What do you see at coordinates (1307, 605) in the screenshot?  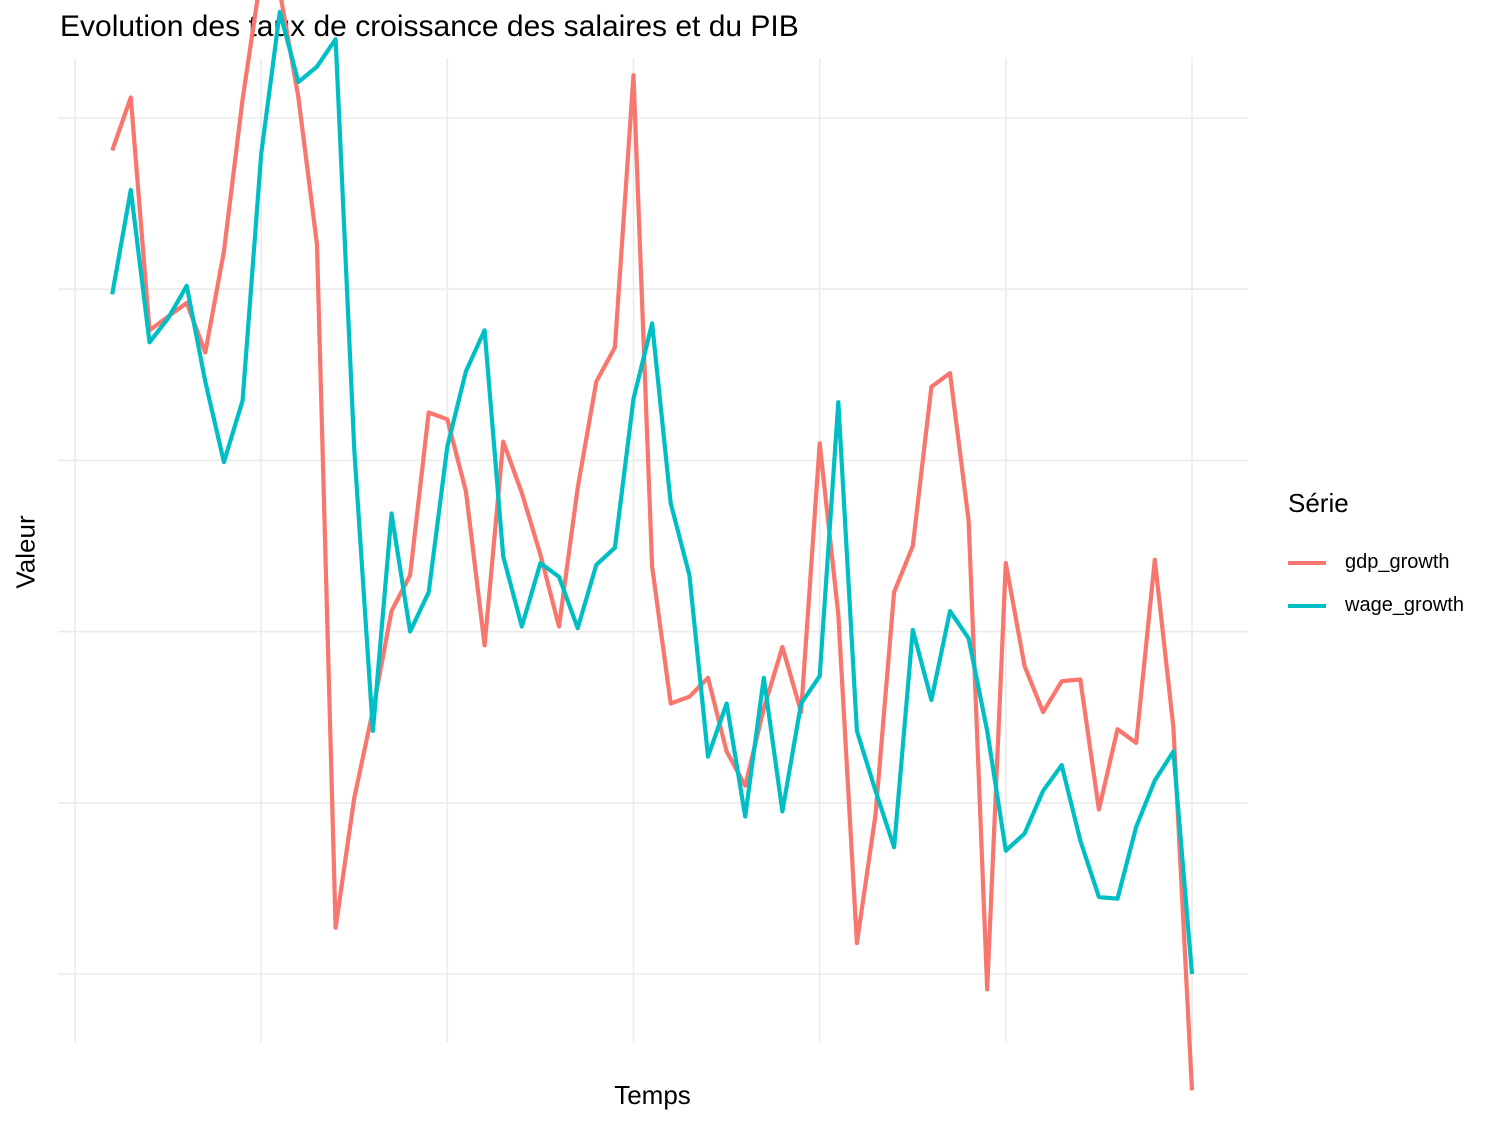 I see `legend-key-wage-growth` at bounding box center [1307, 605].